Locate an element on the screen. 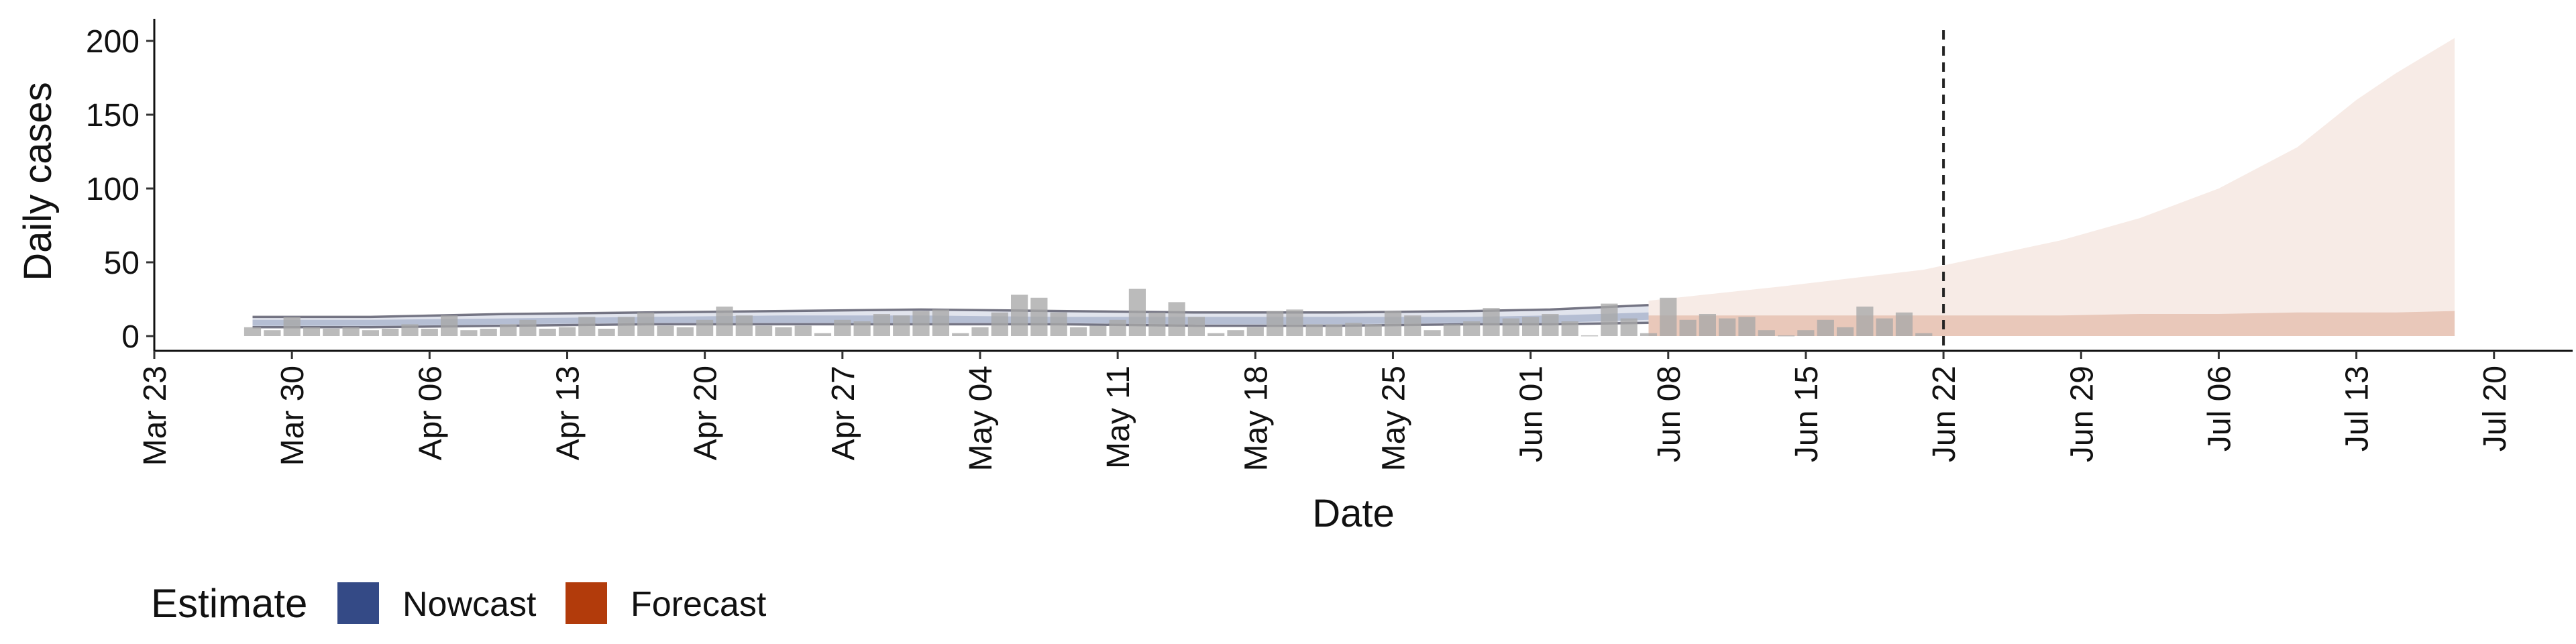 This screenshot has height=644, width=2576. x-tick-label: Apr 06 is located at coordinates (430, 413).